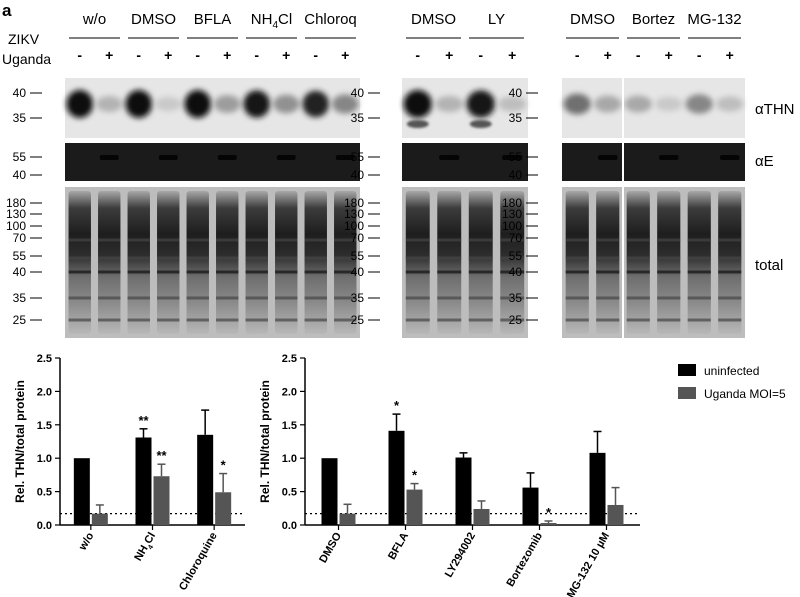  What do you see at coordinates (732, 382) in the screenshot?
I see `legend: uninfected Uganda MOI=5` at bounding box center [732, 382].